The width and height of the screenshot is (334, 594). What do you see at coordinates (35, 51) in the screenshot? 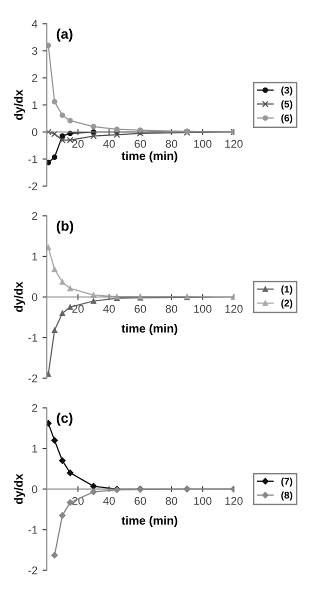
I see `y-tick-label: 3` at bounding box center [35, 51].